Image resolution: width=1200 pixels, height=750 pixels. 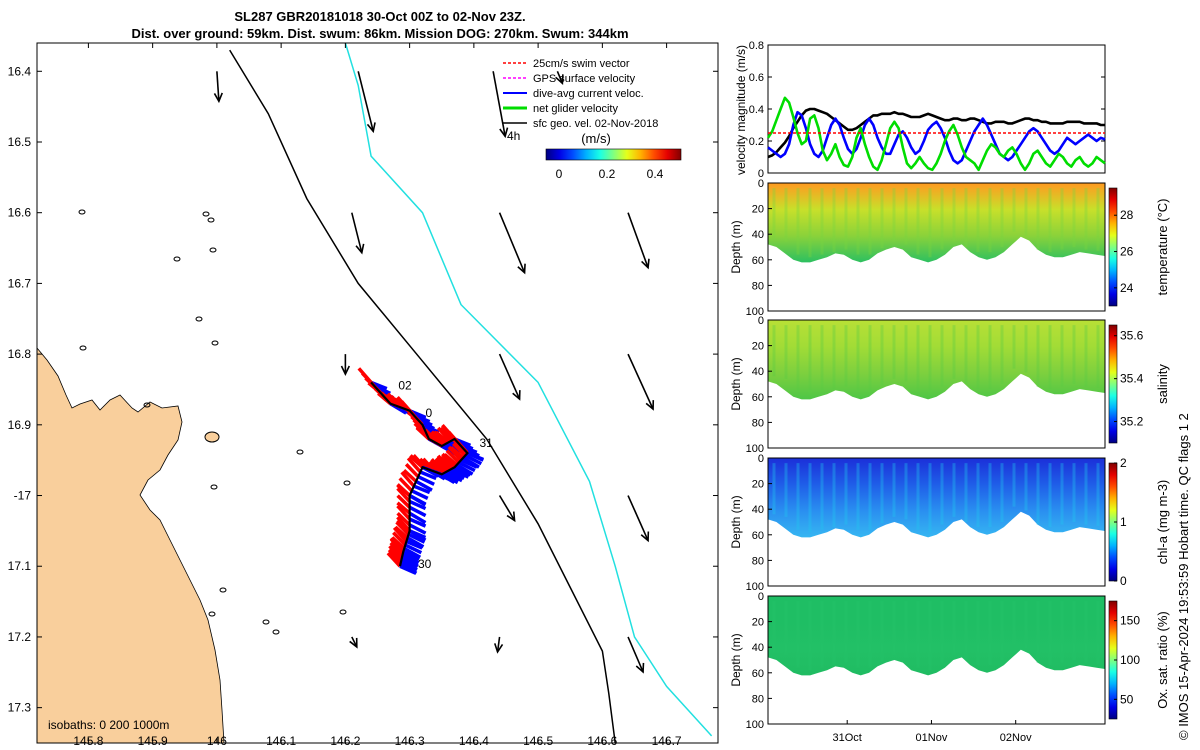 I want to click on section-panel-3: 0 20 40 60 80 100 Depth (m) 0 1 2 chl-a (mg m-3), so click(x=949, y=523).